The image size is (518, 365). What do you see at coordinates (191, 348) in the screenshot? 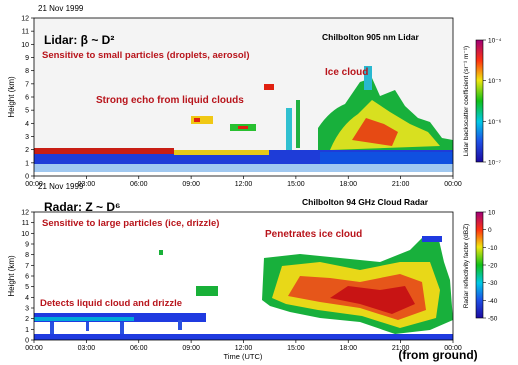
I see `radar-x-tick-label: 09:00` at bounding box center [191, 348].